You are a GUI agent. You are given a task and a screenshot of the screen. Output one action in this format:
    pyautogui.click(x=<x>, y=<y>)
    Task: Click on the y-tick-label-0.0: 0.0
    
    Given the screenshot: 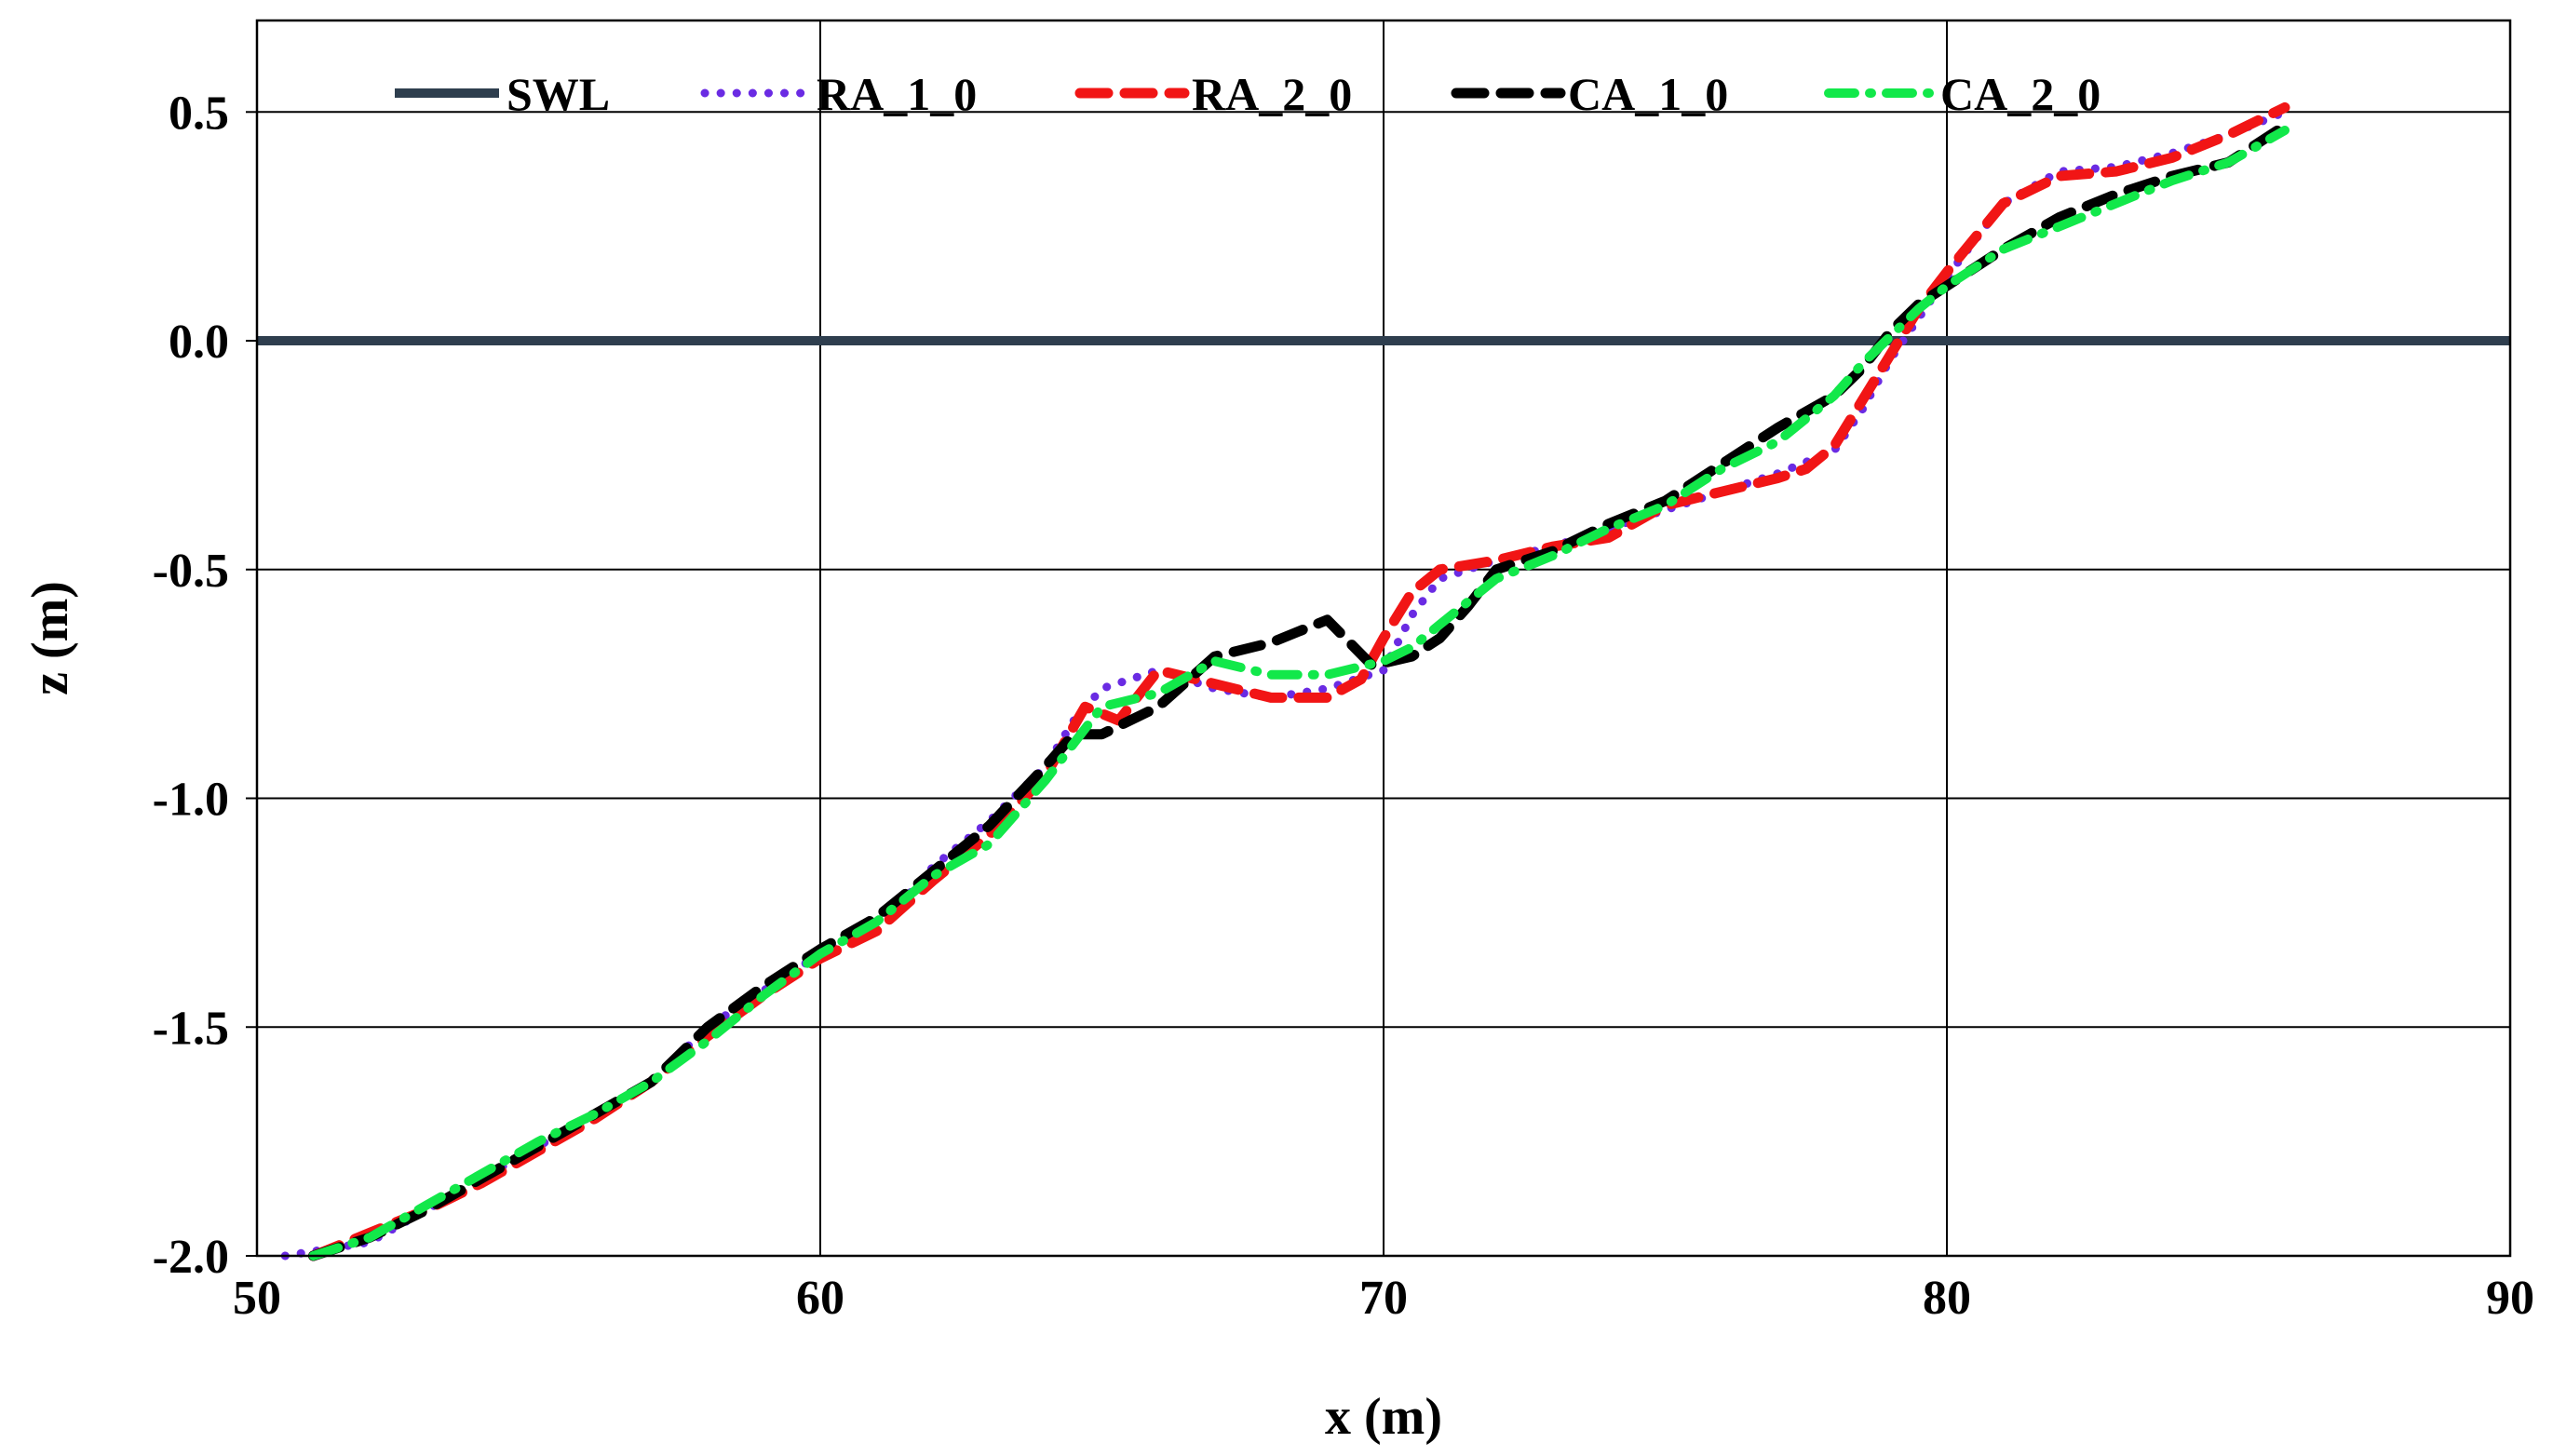 What is the action you would take?
    pyautogui.click(x=199, y=342)
    